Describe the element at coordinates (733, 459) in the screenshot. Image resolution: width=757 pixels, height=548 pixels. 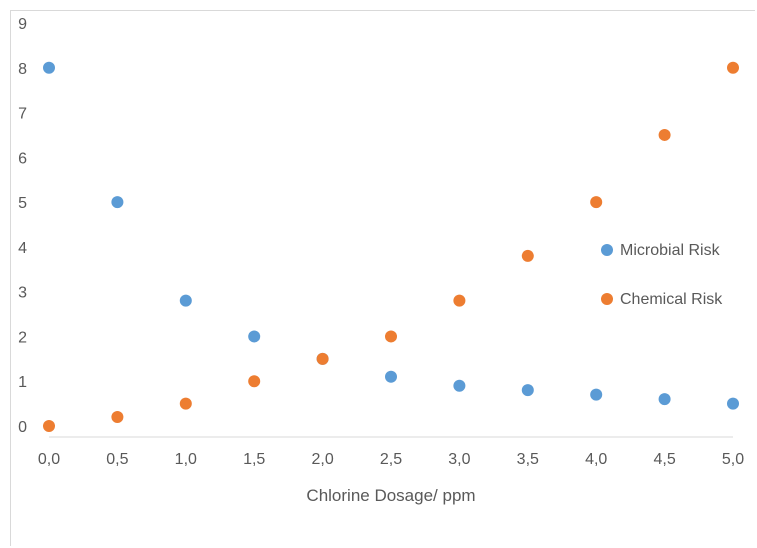
I see `x-tick-label: 5,0` at that location.